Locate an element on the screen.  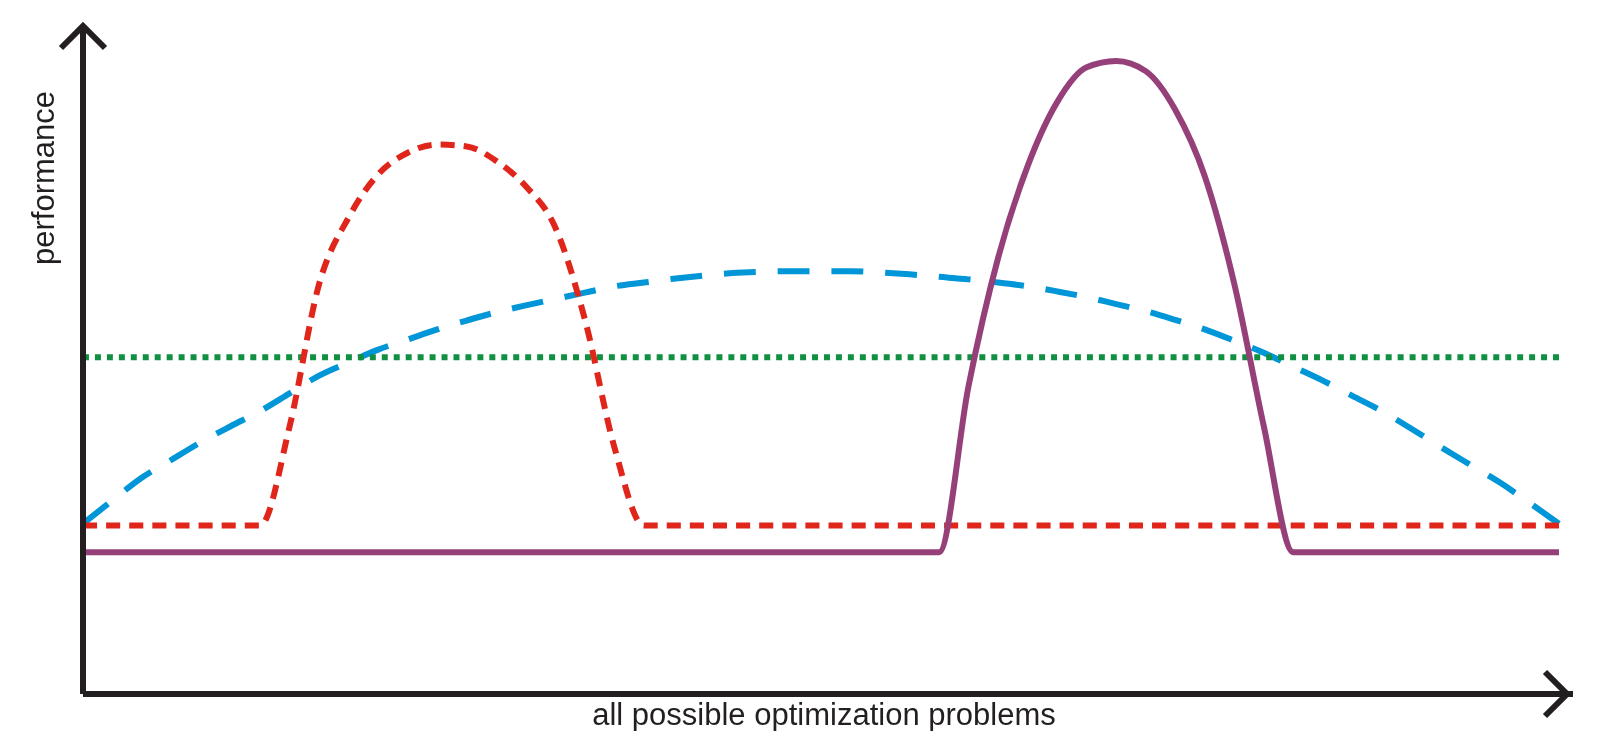
x-axis-title: all possible optimization problems is located at coordinates (824, 714).